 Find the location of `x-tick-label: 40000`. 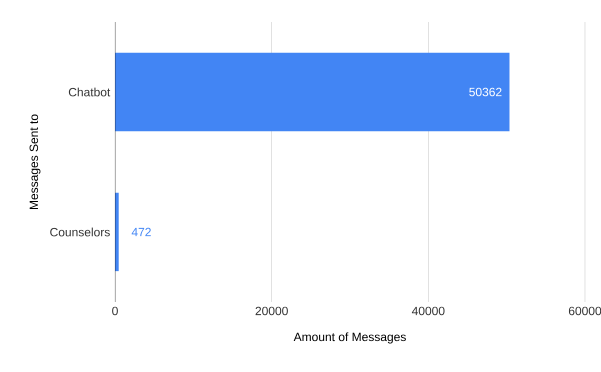

x-tick-label: 40000 is located at coordinates (428, 311).